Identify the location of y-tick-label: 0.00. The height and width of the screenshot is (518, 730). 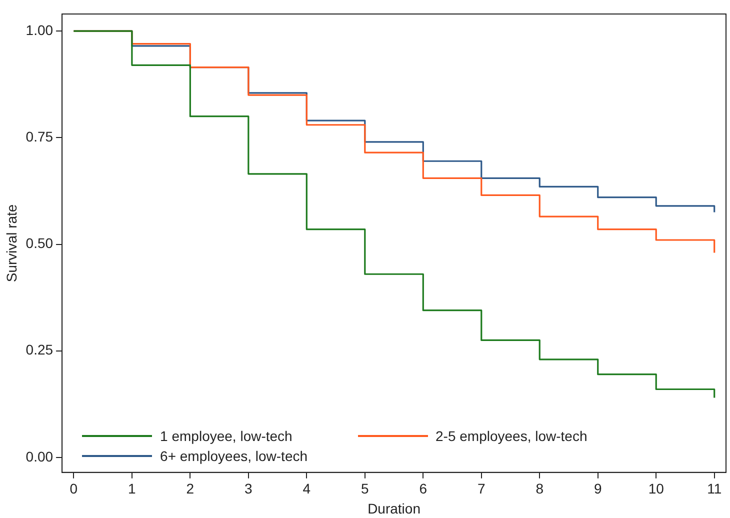
(40, 456).